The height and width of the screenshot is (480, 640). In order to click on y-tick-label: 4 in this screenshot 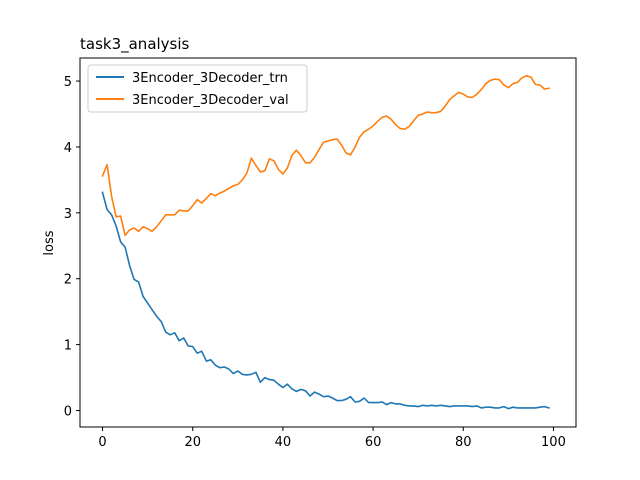, I will do `click(68, 148)`.